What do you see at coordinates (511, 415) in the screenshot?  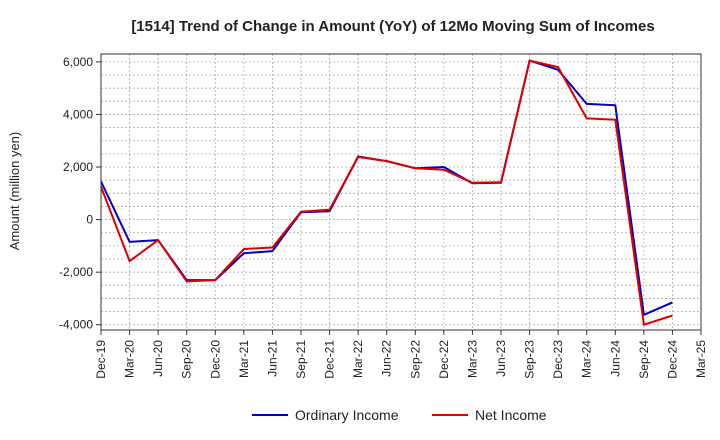 I see `legend-label-net-income: Net Income` at bounding box center [511, 415].